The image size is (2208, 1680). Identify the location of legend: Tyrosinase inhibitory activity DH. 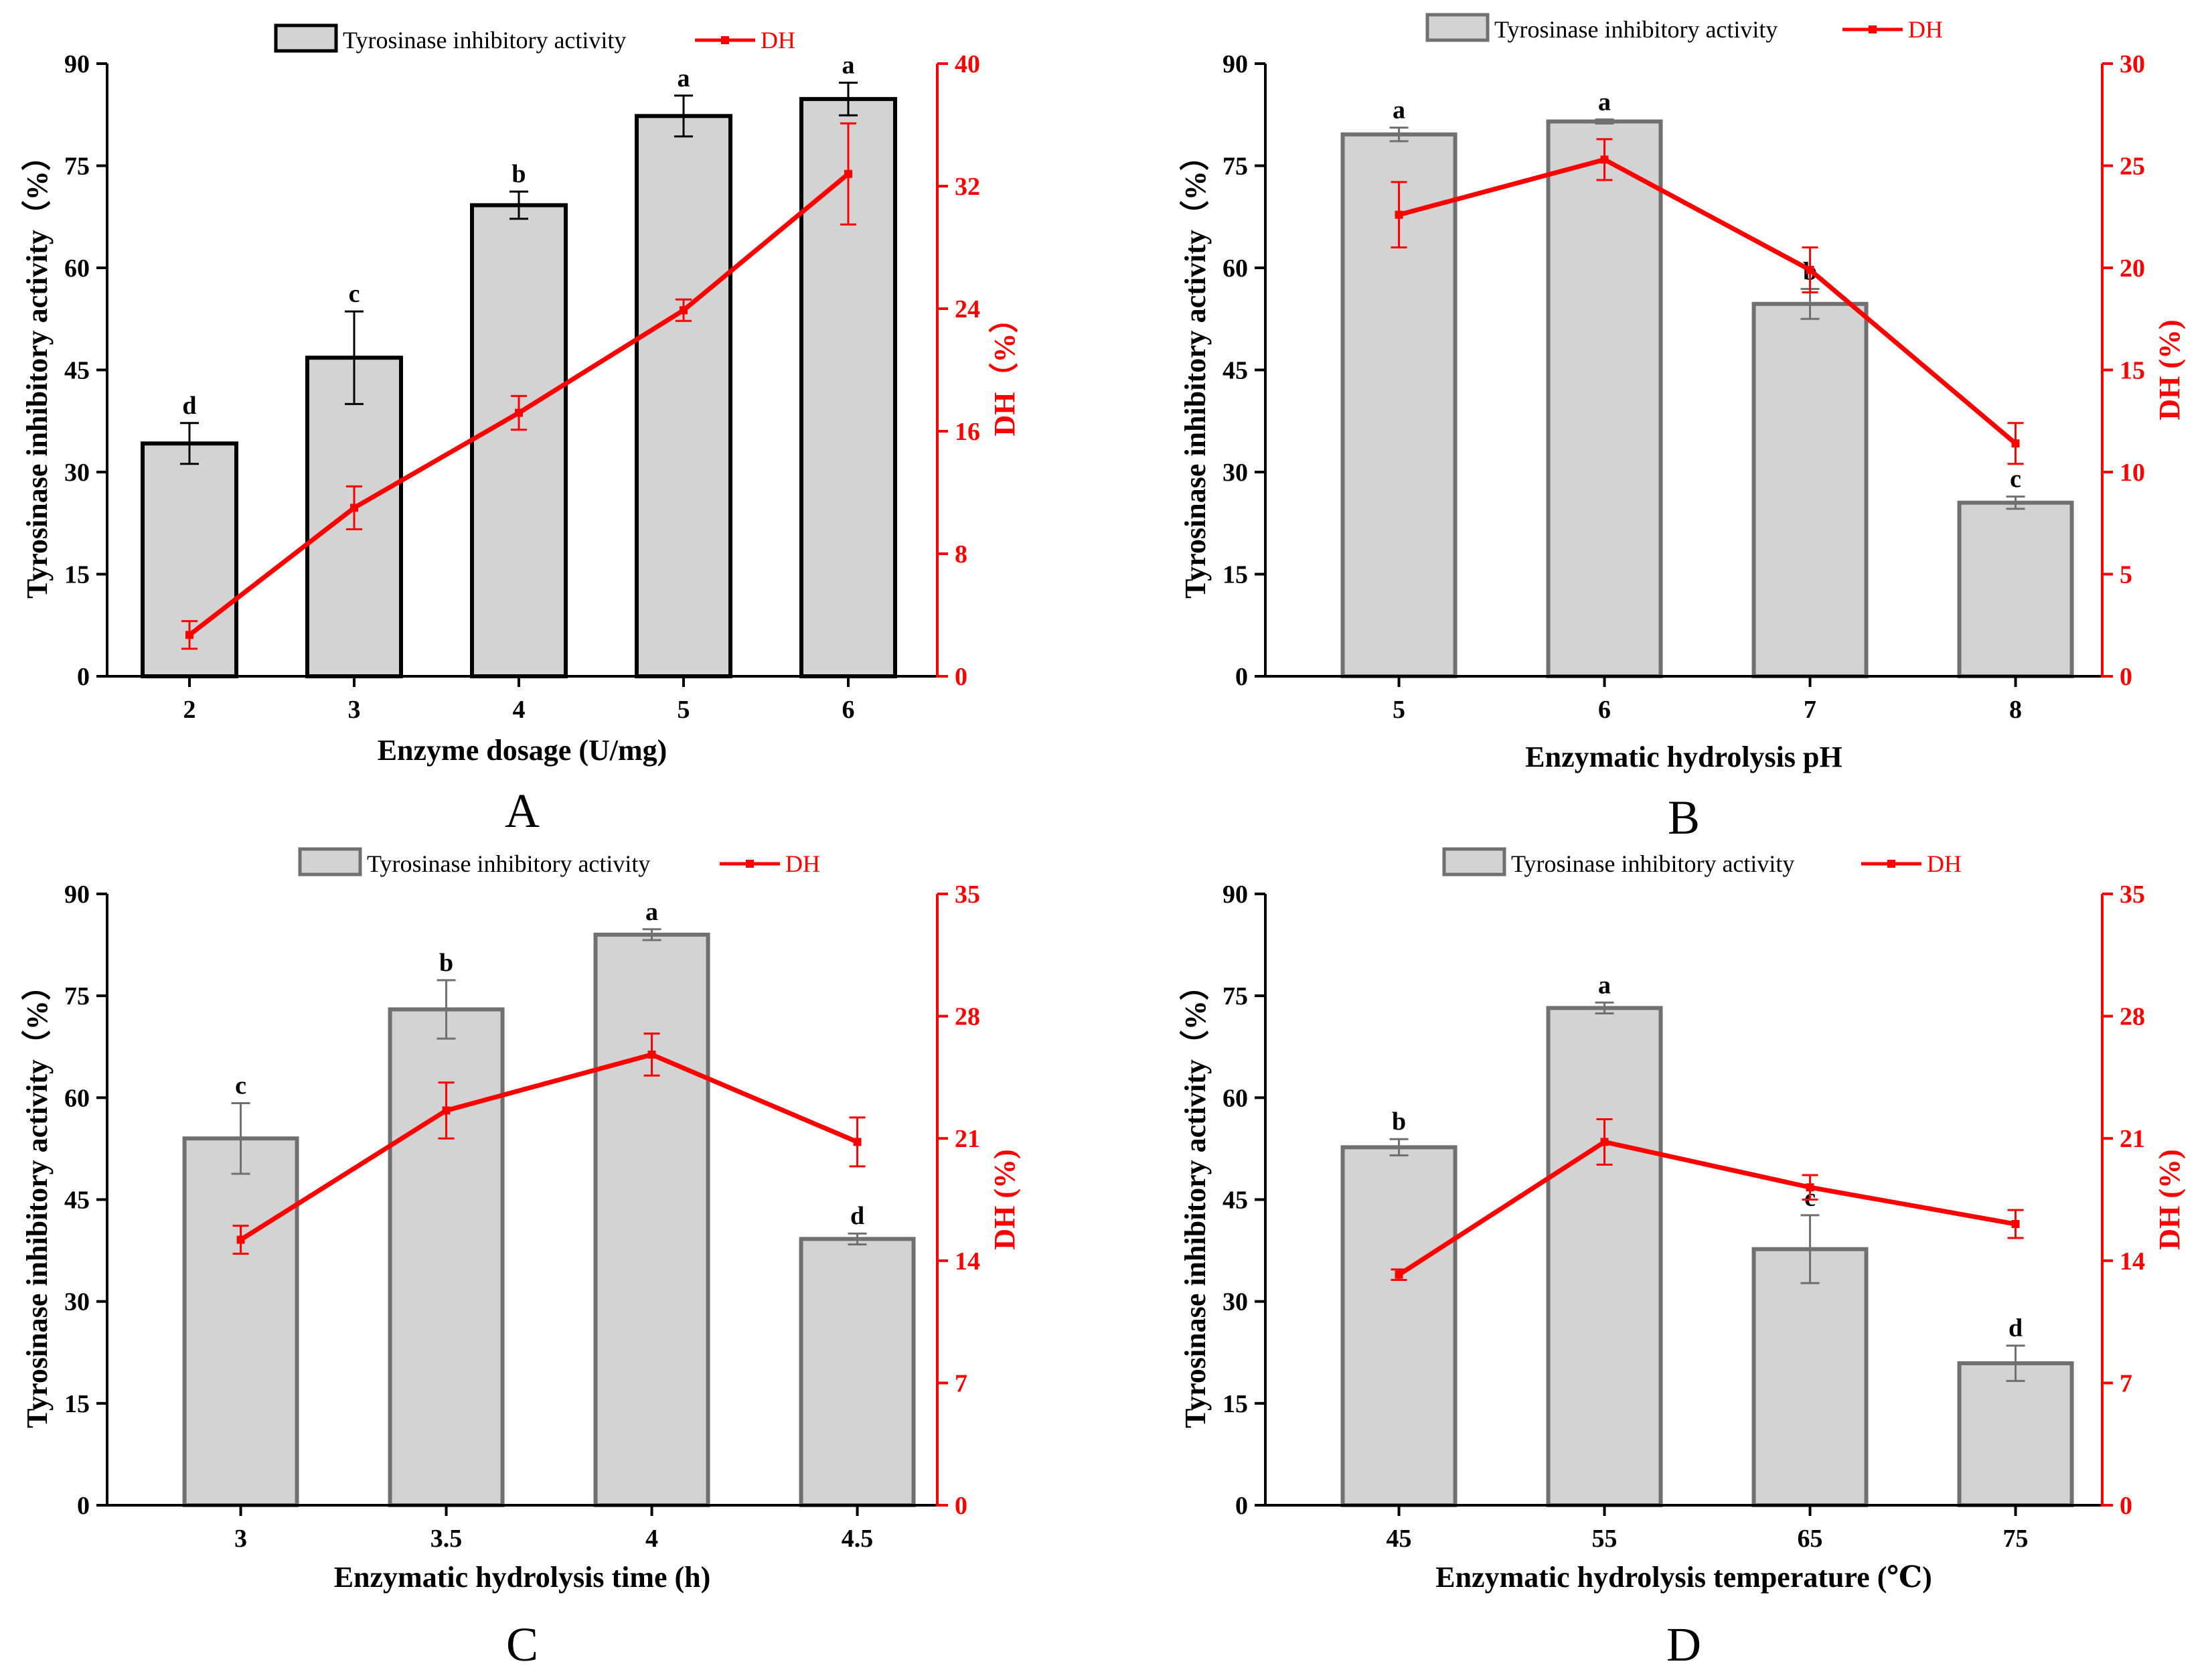
(1702, 862).